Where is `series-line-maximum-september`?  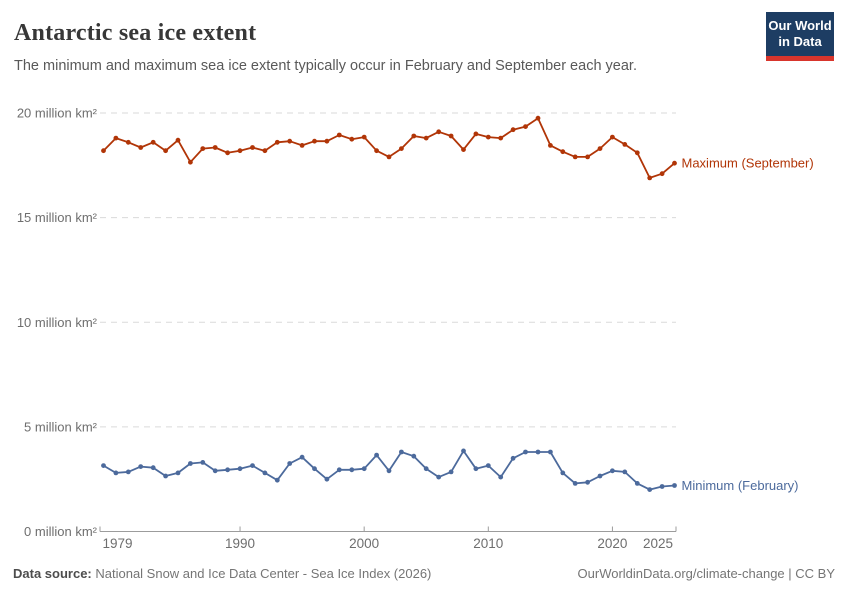 series-line-maximum-september is located at coordinates (389, 148).